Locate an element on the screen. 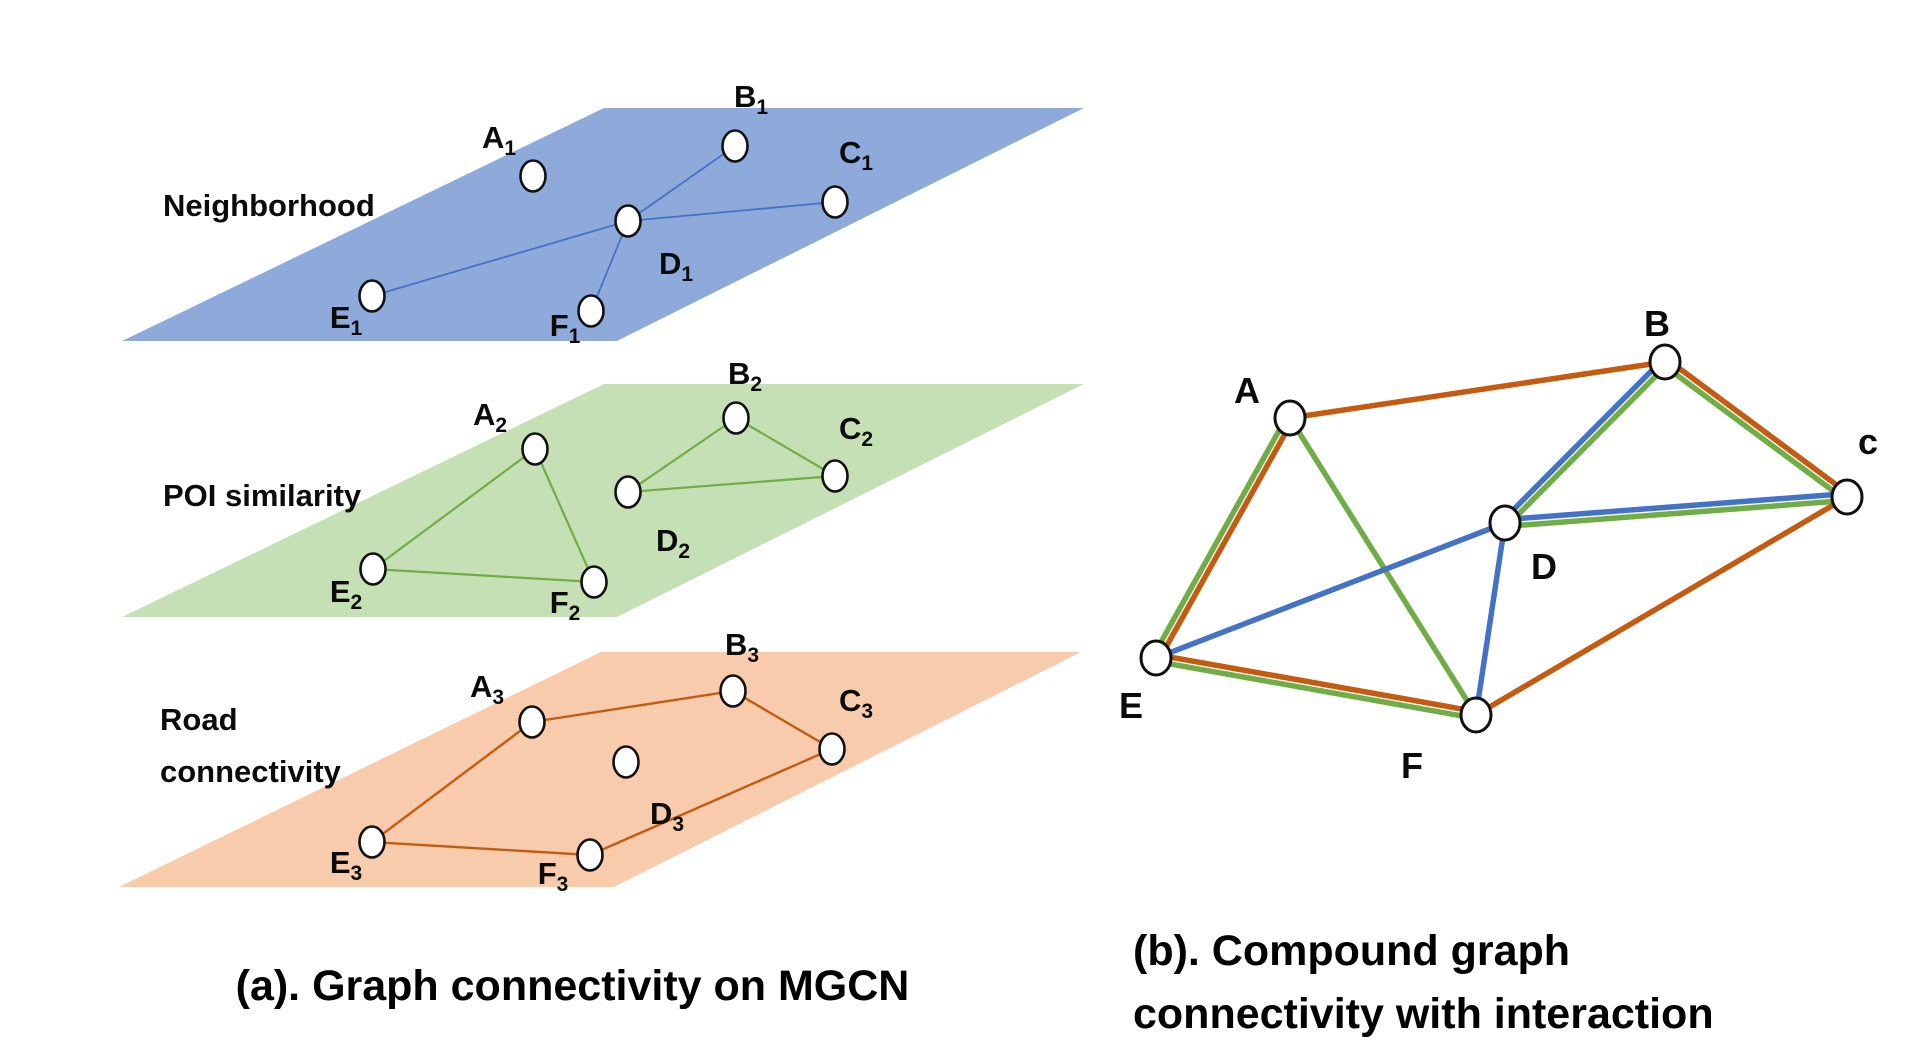 The height and width of the screenshot is (1046, 1920). edge-D2-C2 is located at coordinates (731, 484).